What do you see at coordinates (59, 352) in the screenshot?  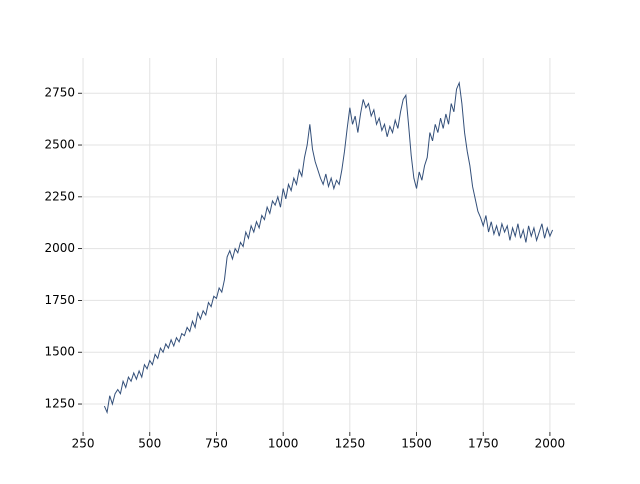 I see `y-tick-label: 1500` at bounding box center [59, 352].